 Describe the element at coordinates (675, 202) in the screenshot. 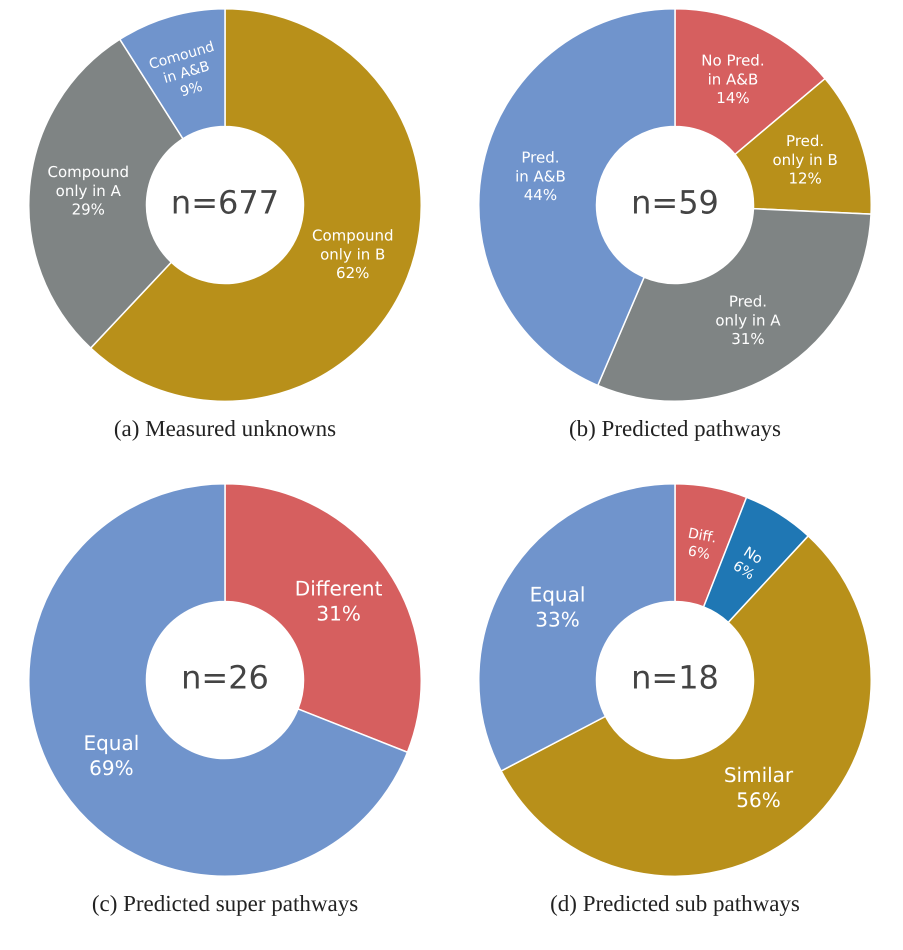

I see `text: n=59` at that location.